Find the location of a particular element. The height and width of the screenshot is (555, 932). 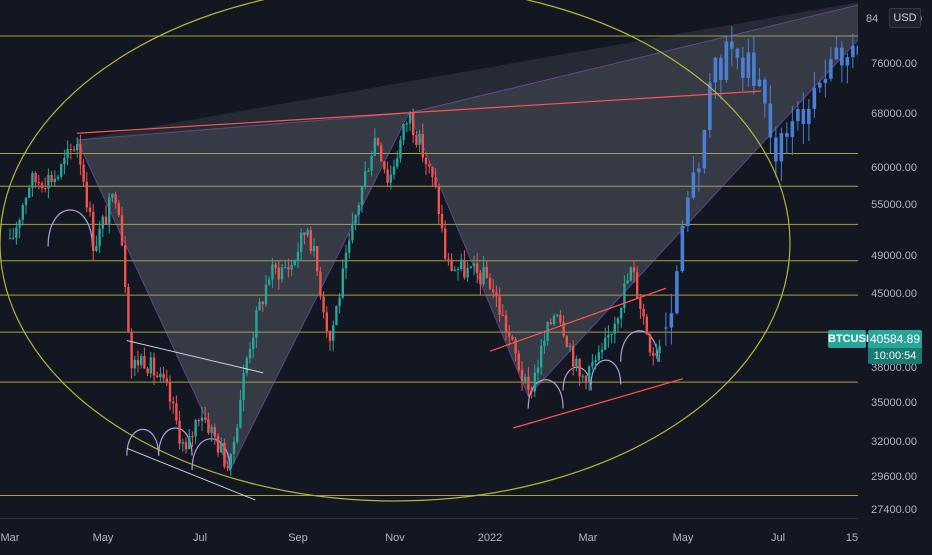

y-tick-label: 55000.00 is located at coordinates (894, 205).